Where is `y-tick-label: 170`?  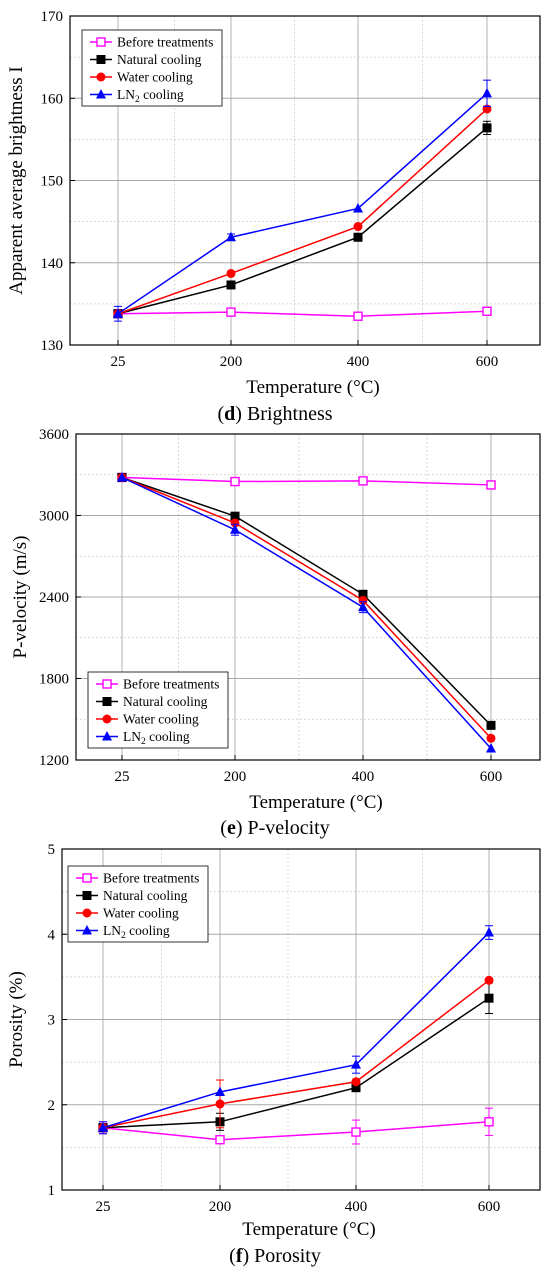 y-tick-label: 170 is located at coordinates (52, 17).